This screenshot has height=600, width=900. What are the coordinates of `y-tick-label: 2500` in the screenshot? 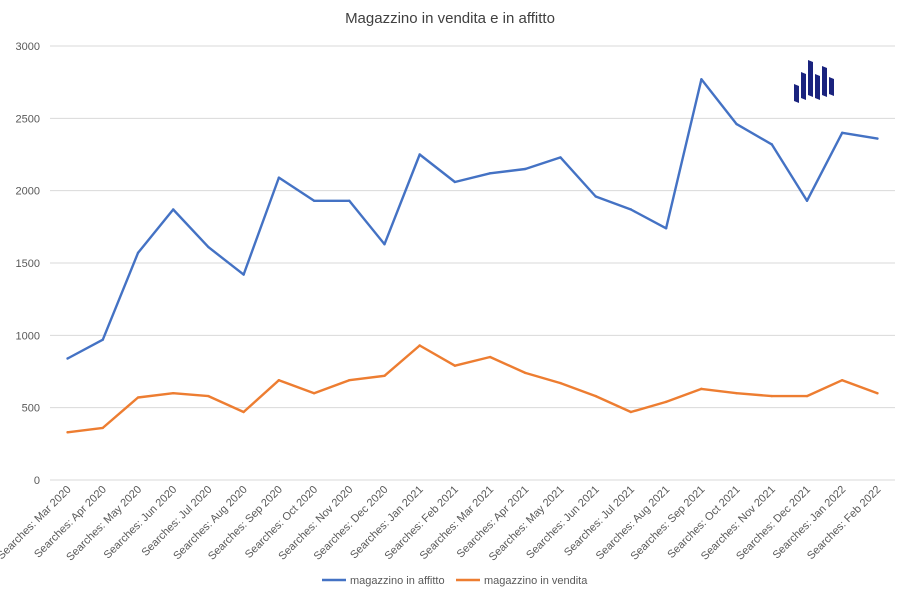 It's located at (28, 119).